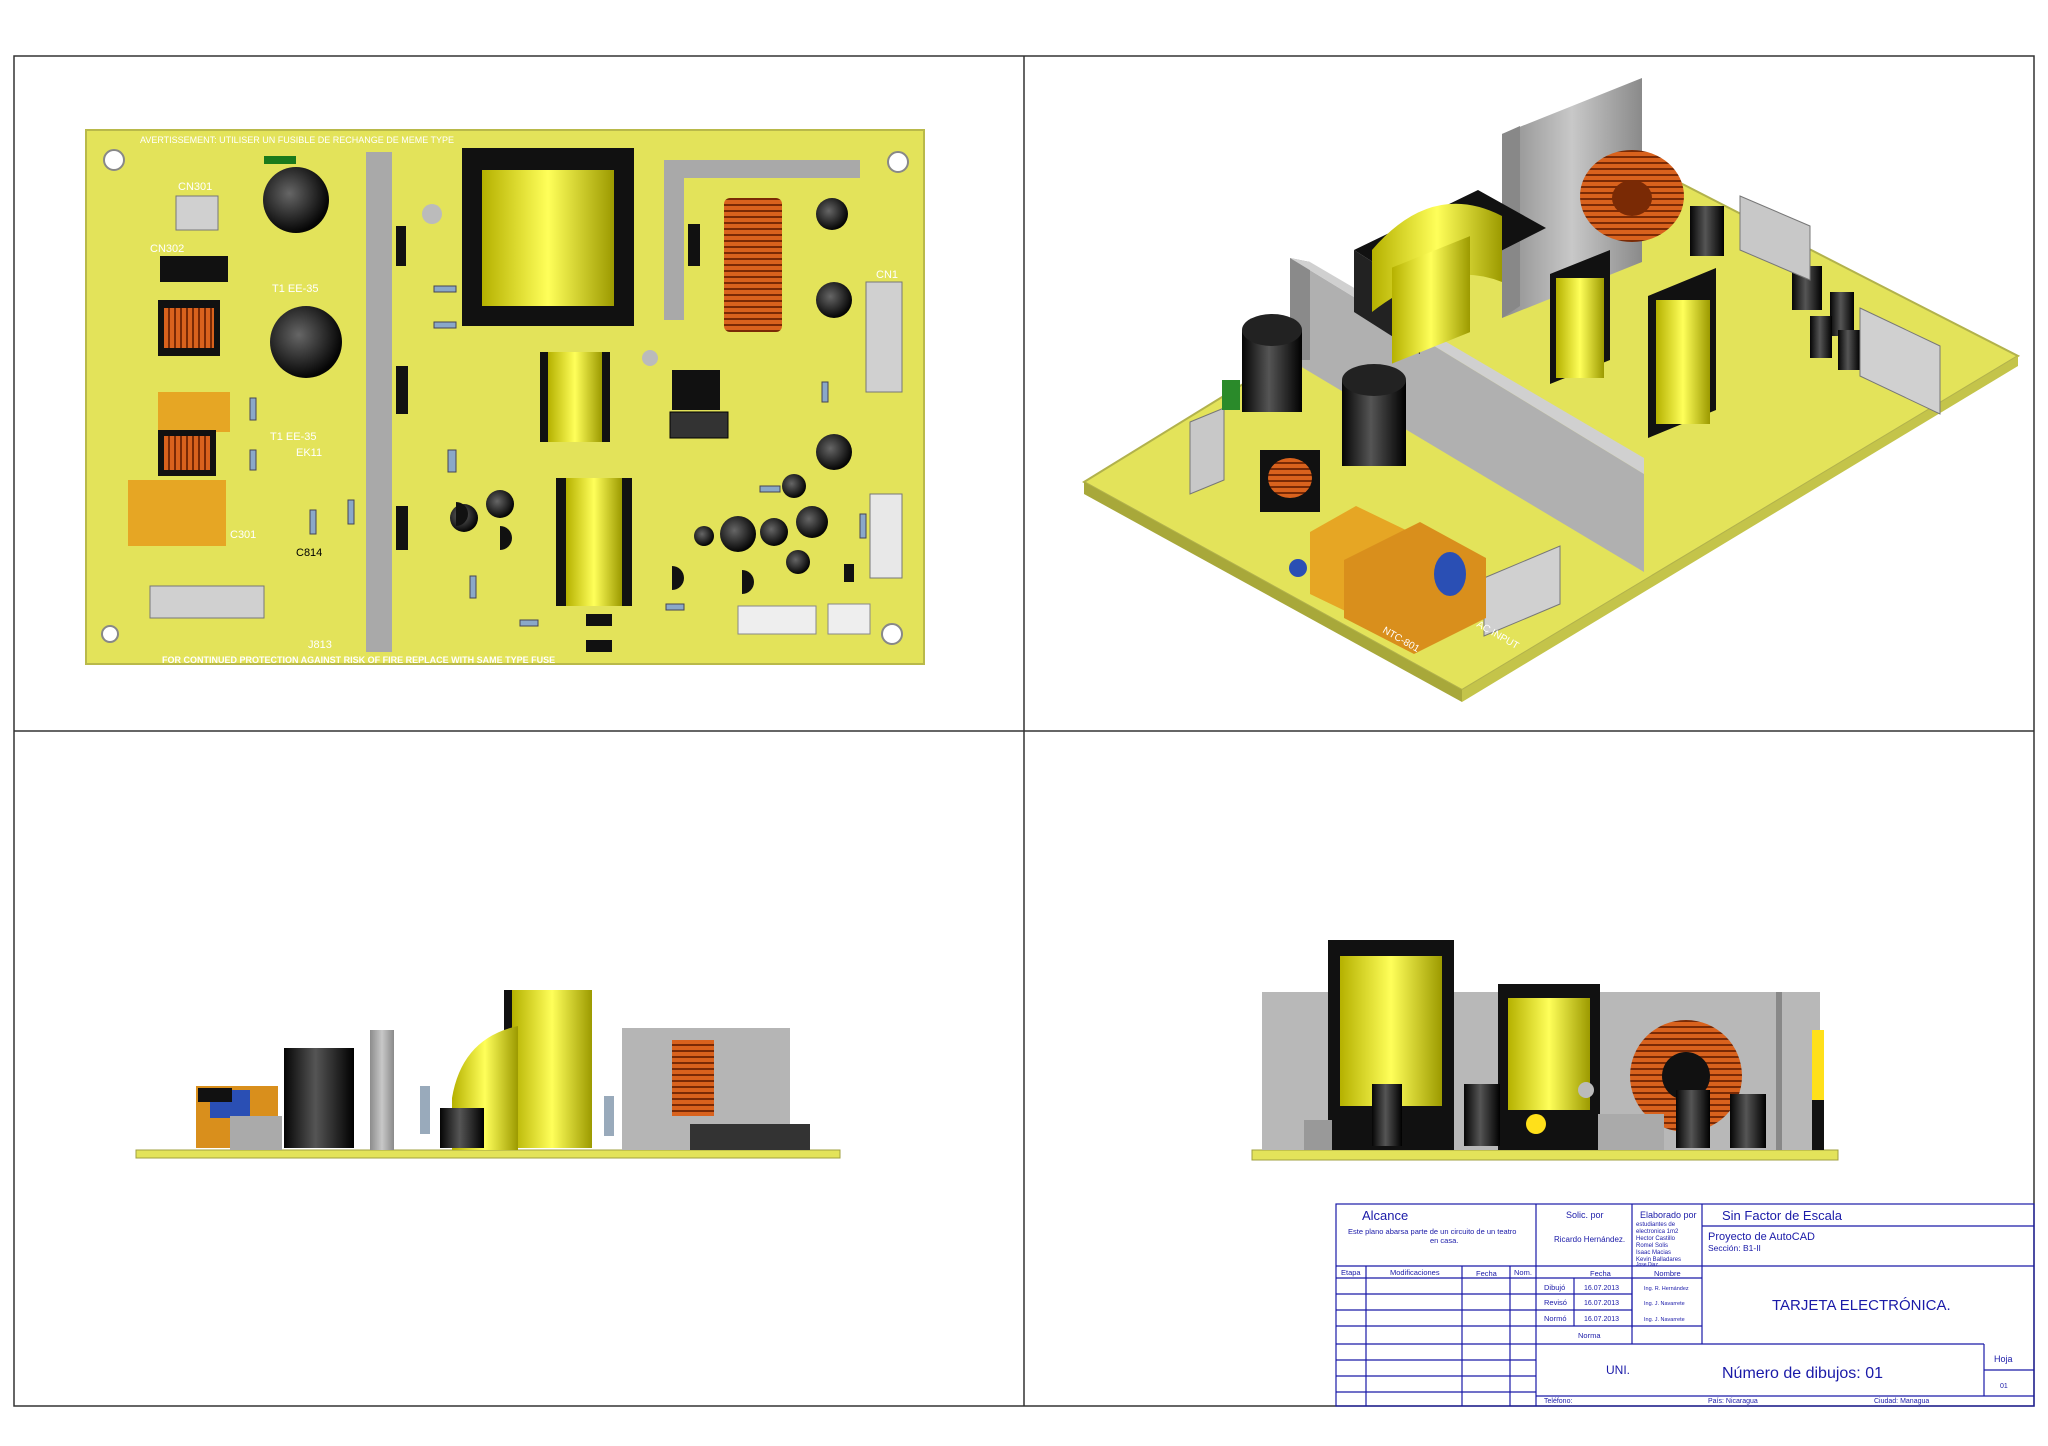 This screenshot has height=1446, width=2048. I want to click on filter-block, so click(194, 412).